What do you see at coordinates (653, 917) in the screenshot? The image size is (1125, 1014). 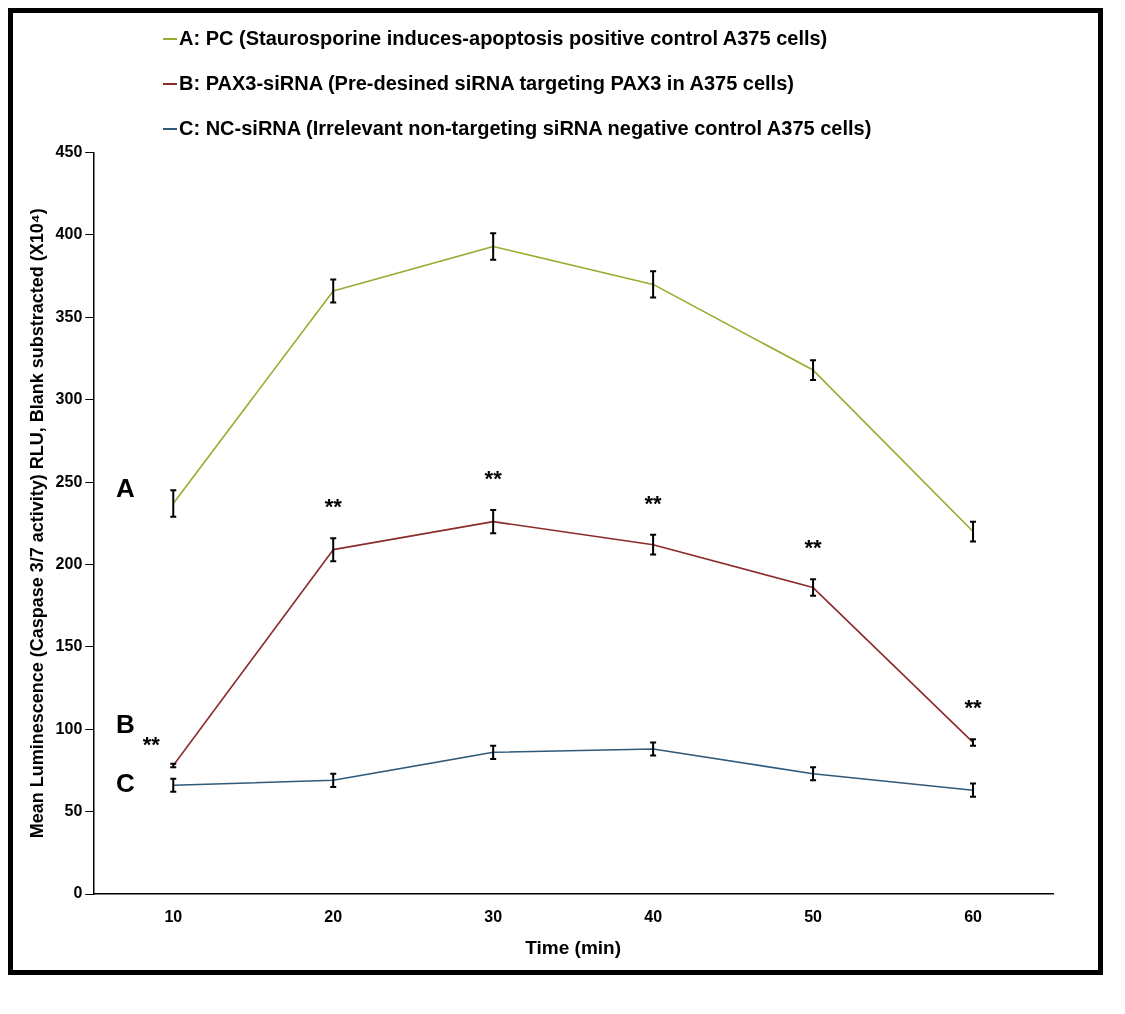 I see `x-tick-label: 40` at bounding box center [653, 917].